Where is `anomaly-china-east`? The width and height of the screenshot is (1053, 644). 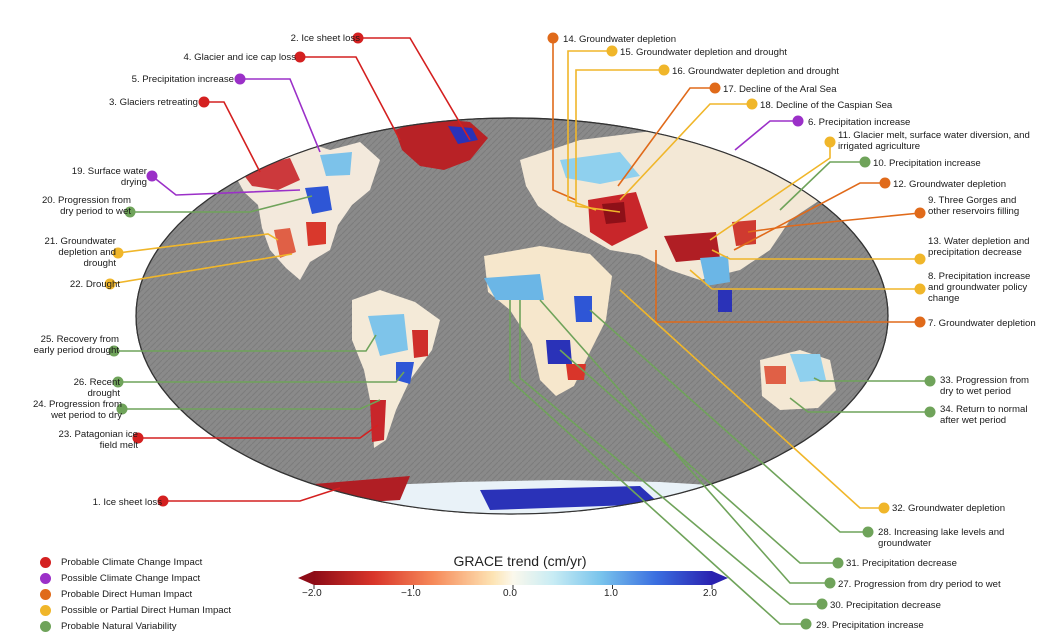 anomaly-china-east is located at coordinates (744, 233).